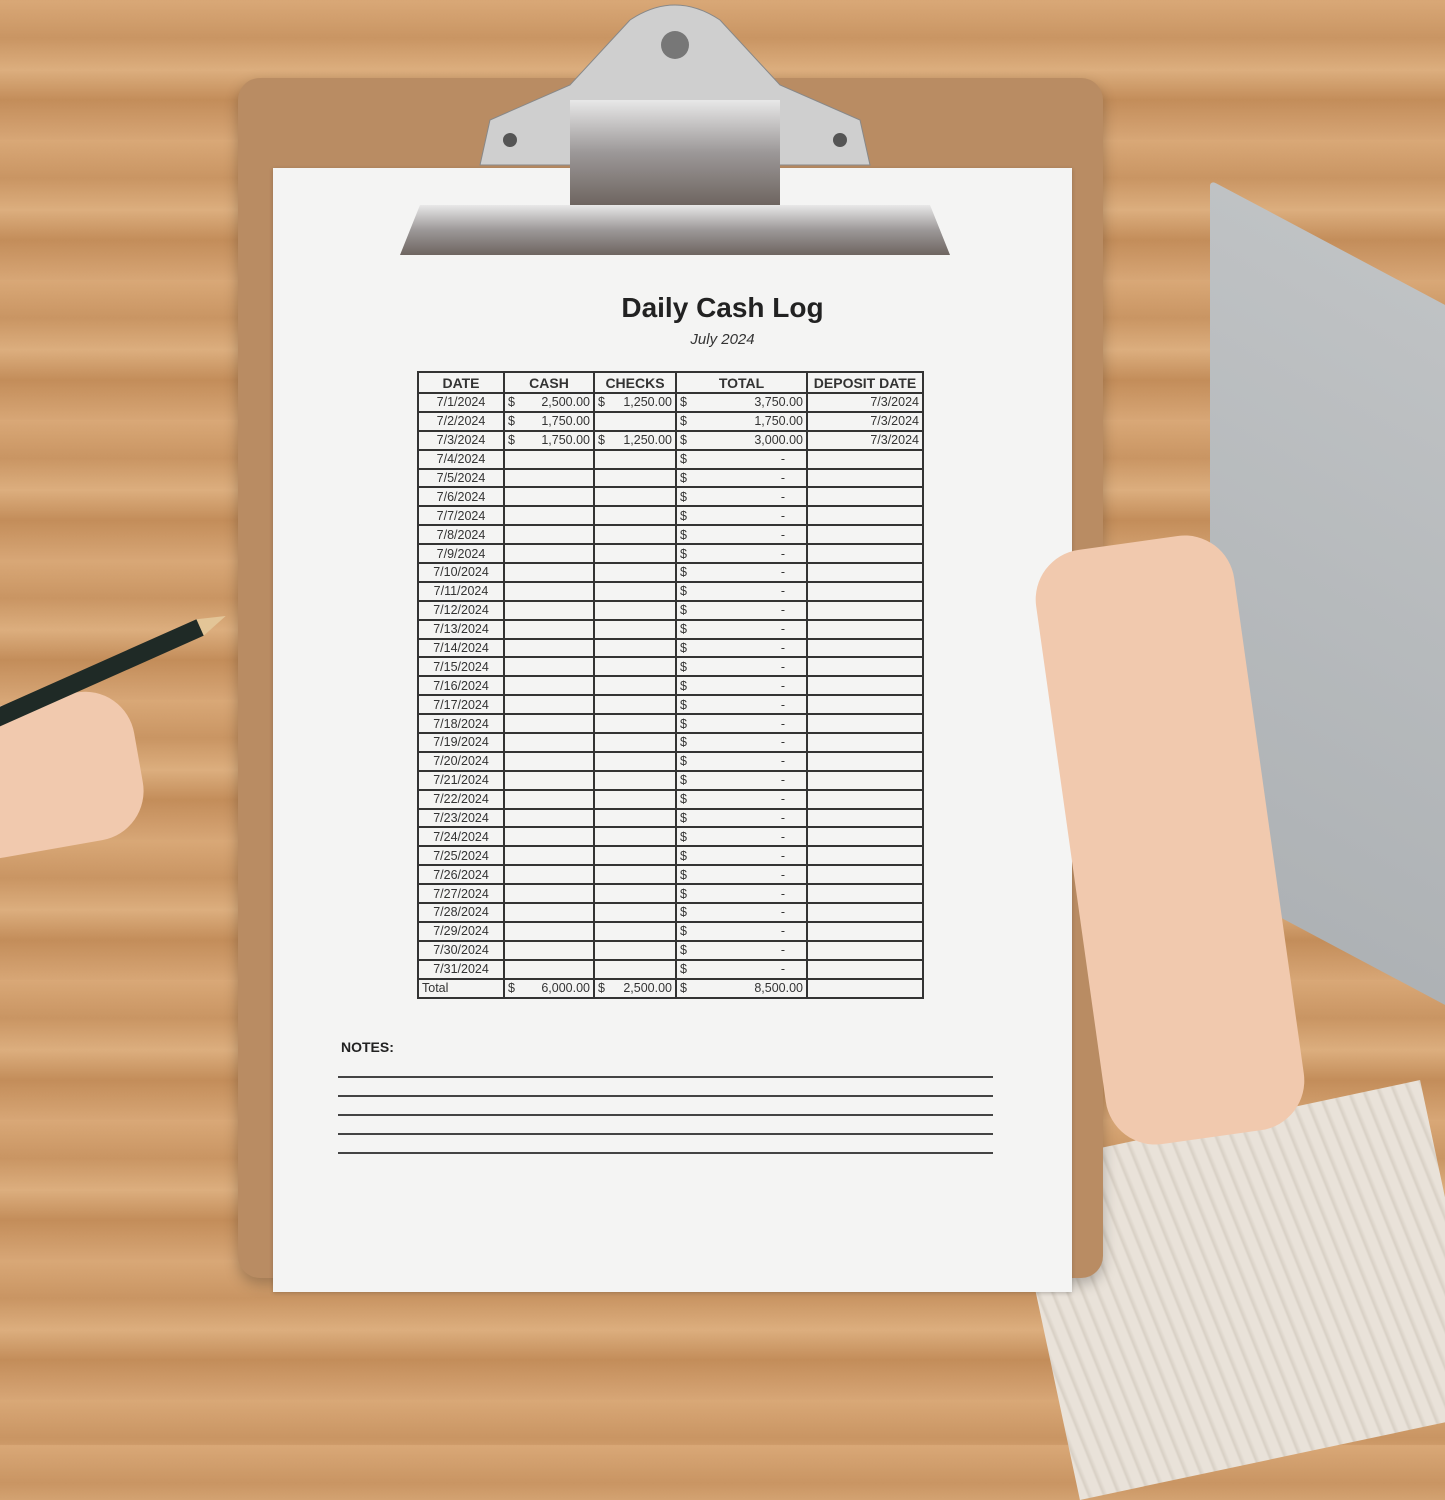 The image size is (1445, 1500). I want to click on date: 7/21/2024, so click(461, 780).